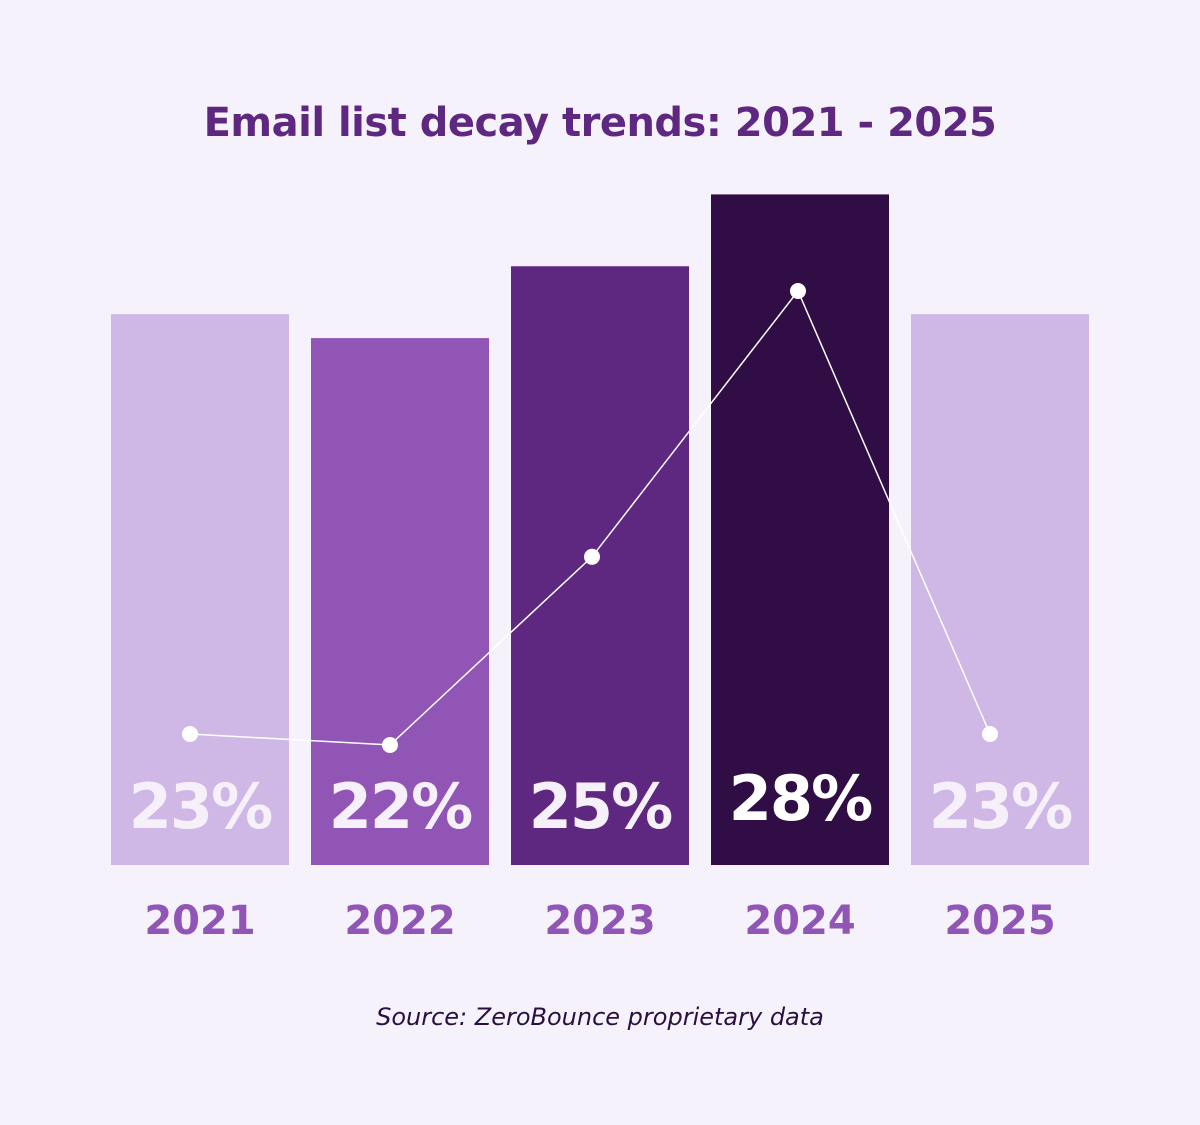 The width and height of the screenshot is (1200, 1125). Describe the element at coordinates (800, 798) in the screenshot. I see `value-label-2024: 28%` at that location.